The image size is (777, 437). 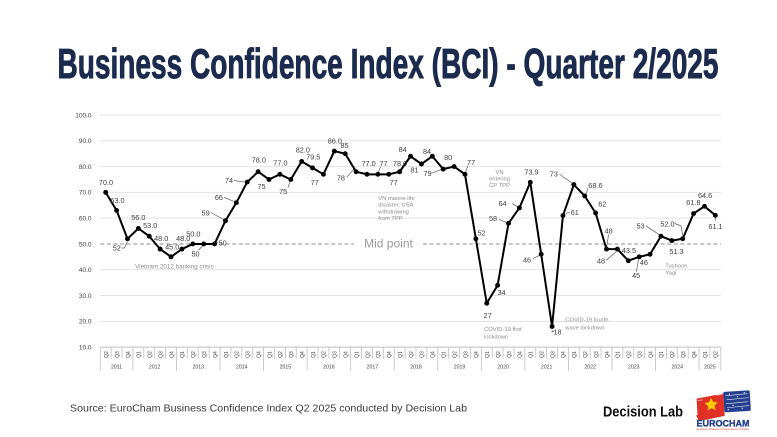 I want to click on svg-text: withdrawing, so click(x=393, y=212).